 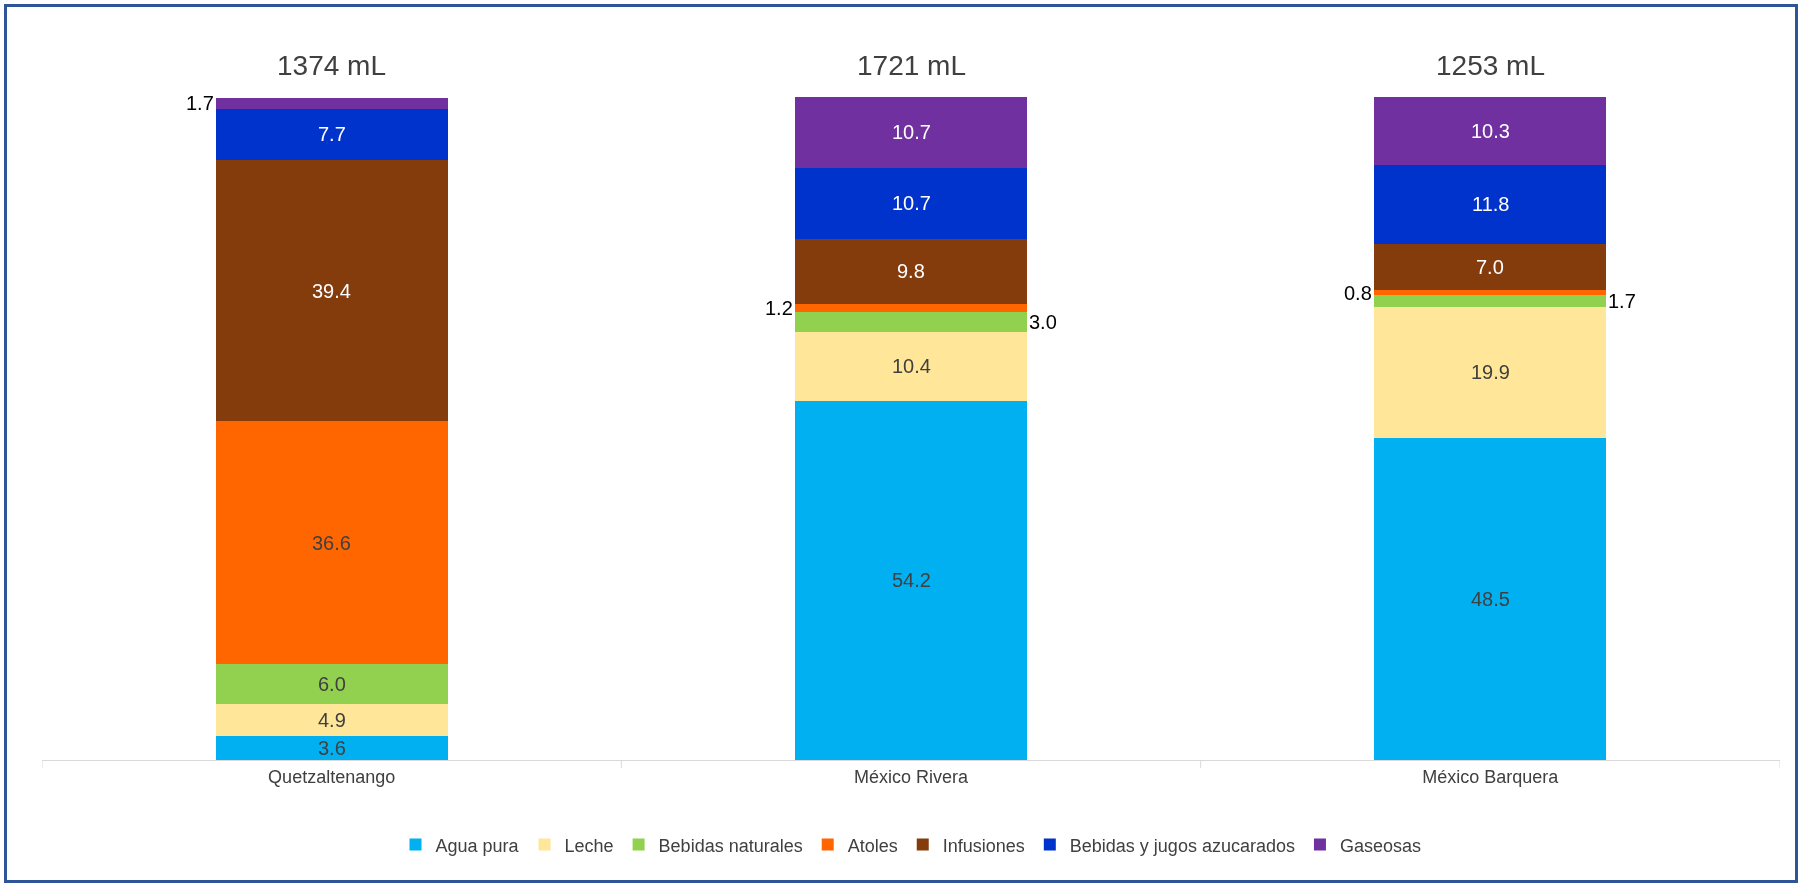 I want to click on data-label: 1.2, so click(x=779, y=308).